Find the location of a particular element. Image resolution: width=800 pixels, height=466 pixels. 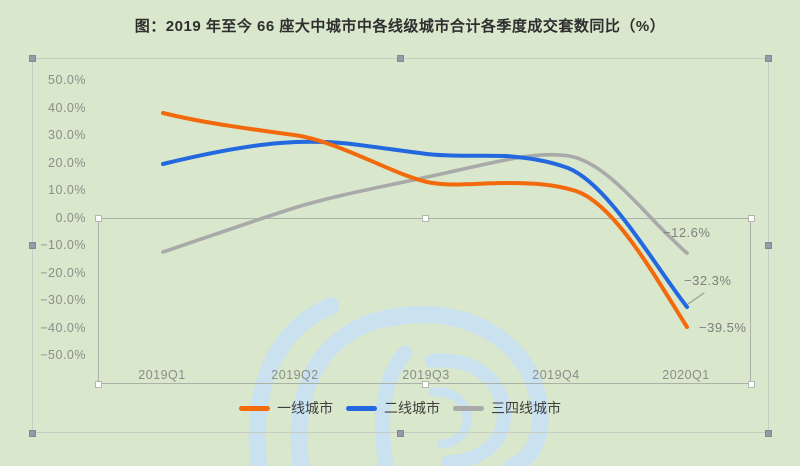

plot-handle-nw is located at coordinates (98, 218).